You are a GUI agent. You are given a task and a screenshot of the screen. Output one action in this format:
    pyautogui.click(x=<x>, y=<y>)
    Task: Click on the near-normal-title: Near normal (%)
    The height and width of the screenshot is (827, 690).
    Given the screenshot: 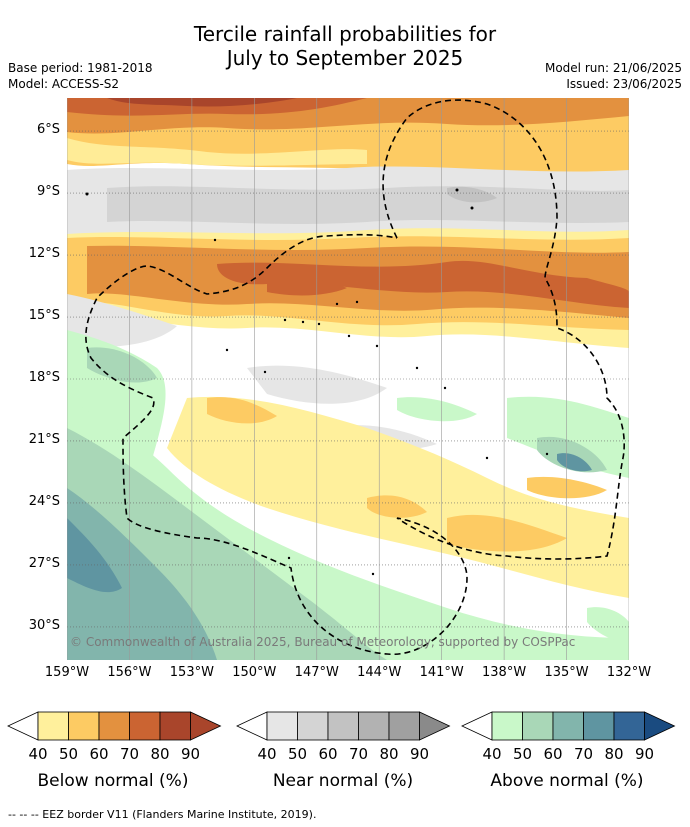 What is the action you would take?
    pyautogui.click(x=343, y=781)
    